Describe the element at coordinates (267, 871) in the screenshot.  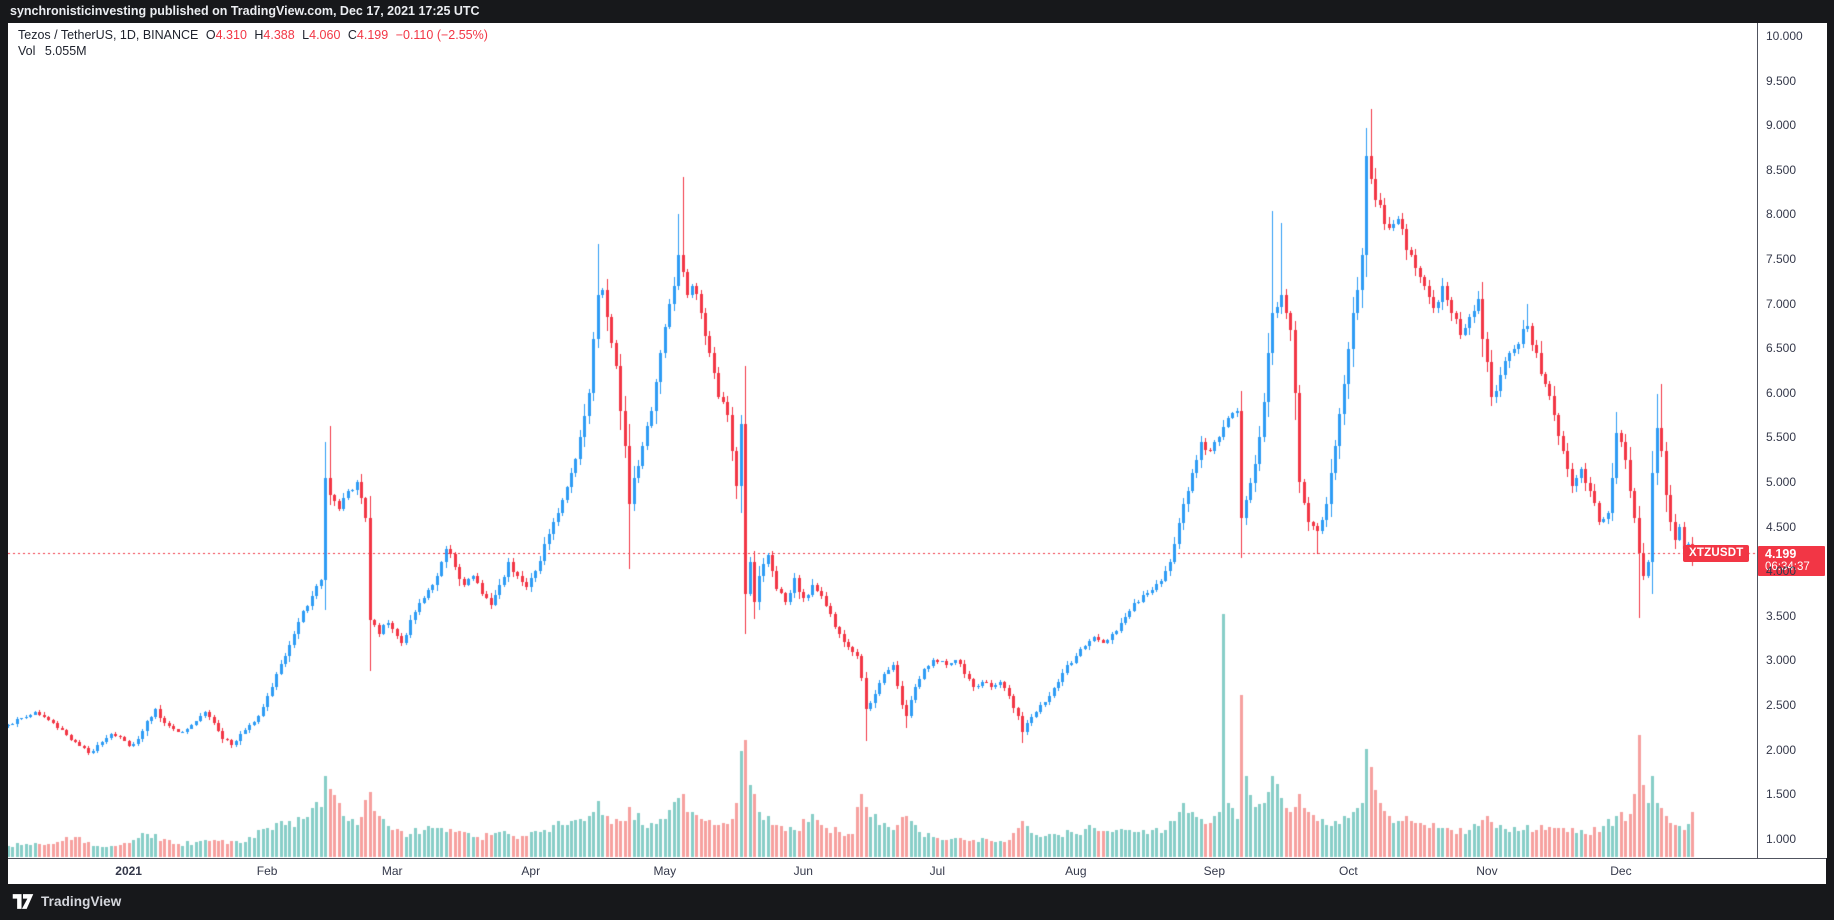
I see `time-tick-month: Feb` at that location.